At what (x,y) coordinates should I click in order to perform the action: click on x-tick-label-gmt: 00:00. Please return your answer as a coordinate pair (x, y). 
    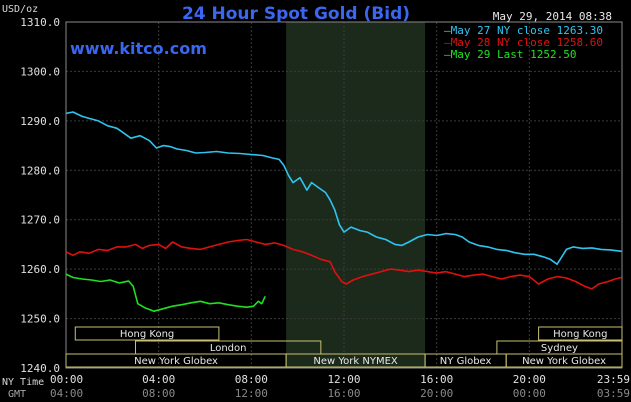
    Looking at the image, I should click on (529, 393).